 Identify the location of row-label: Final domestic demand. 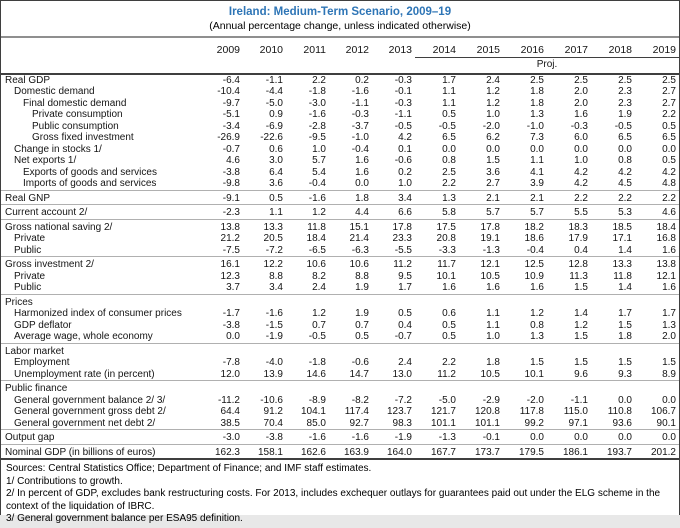
(75, 103).